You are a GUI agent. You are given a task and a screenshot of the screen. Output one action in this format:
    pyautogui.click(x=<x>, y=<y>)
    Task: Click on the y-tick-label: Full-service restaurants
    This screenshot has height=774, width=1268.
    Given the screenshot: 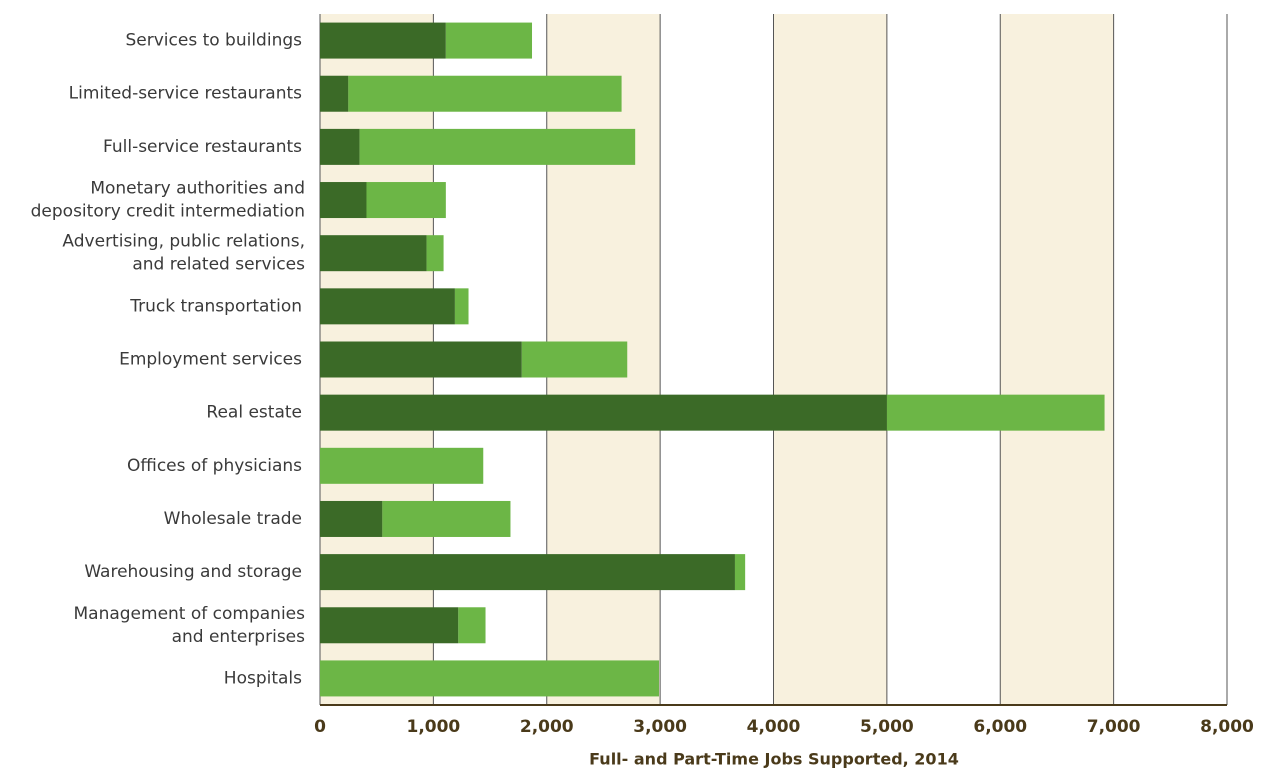 What is the action you would take?
    pyautogui.click(x=202, y=147)
    